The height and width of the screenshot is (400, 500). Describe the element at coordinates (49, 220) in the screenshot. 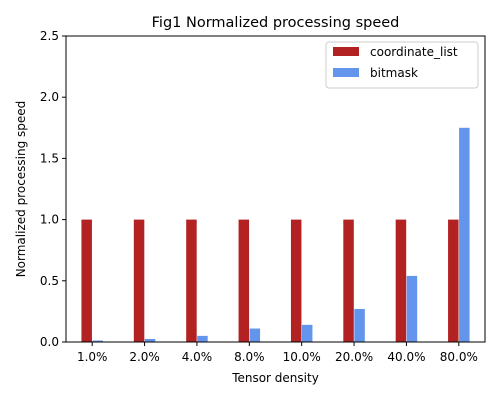

I see `y-tick-label: 1.0` at that location.